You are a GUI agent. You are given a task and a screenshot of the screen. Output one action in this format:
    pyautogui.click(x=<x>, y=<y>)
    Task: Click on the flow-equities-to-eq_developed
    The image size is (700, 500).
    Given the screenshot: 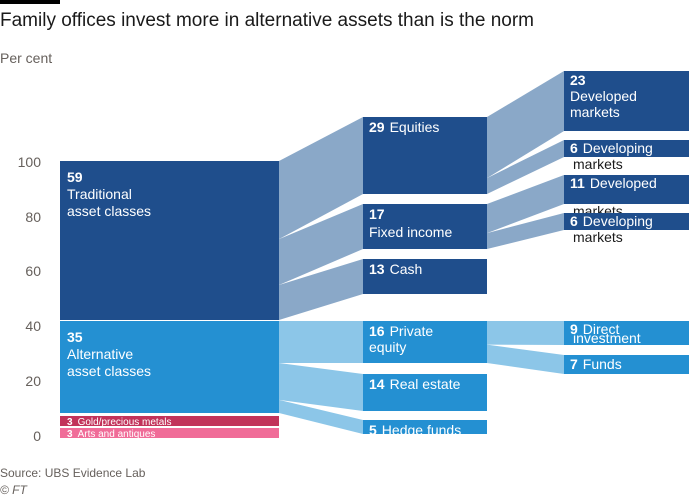 What is the action you would take?
    pyautogui.click(x=525, y=125)
    